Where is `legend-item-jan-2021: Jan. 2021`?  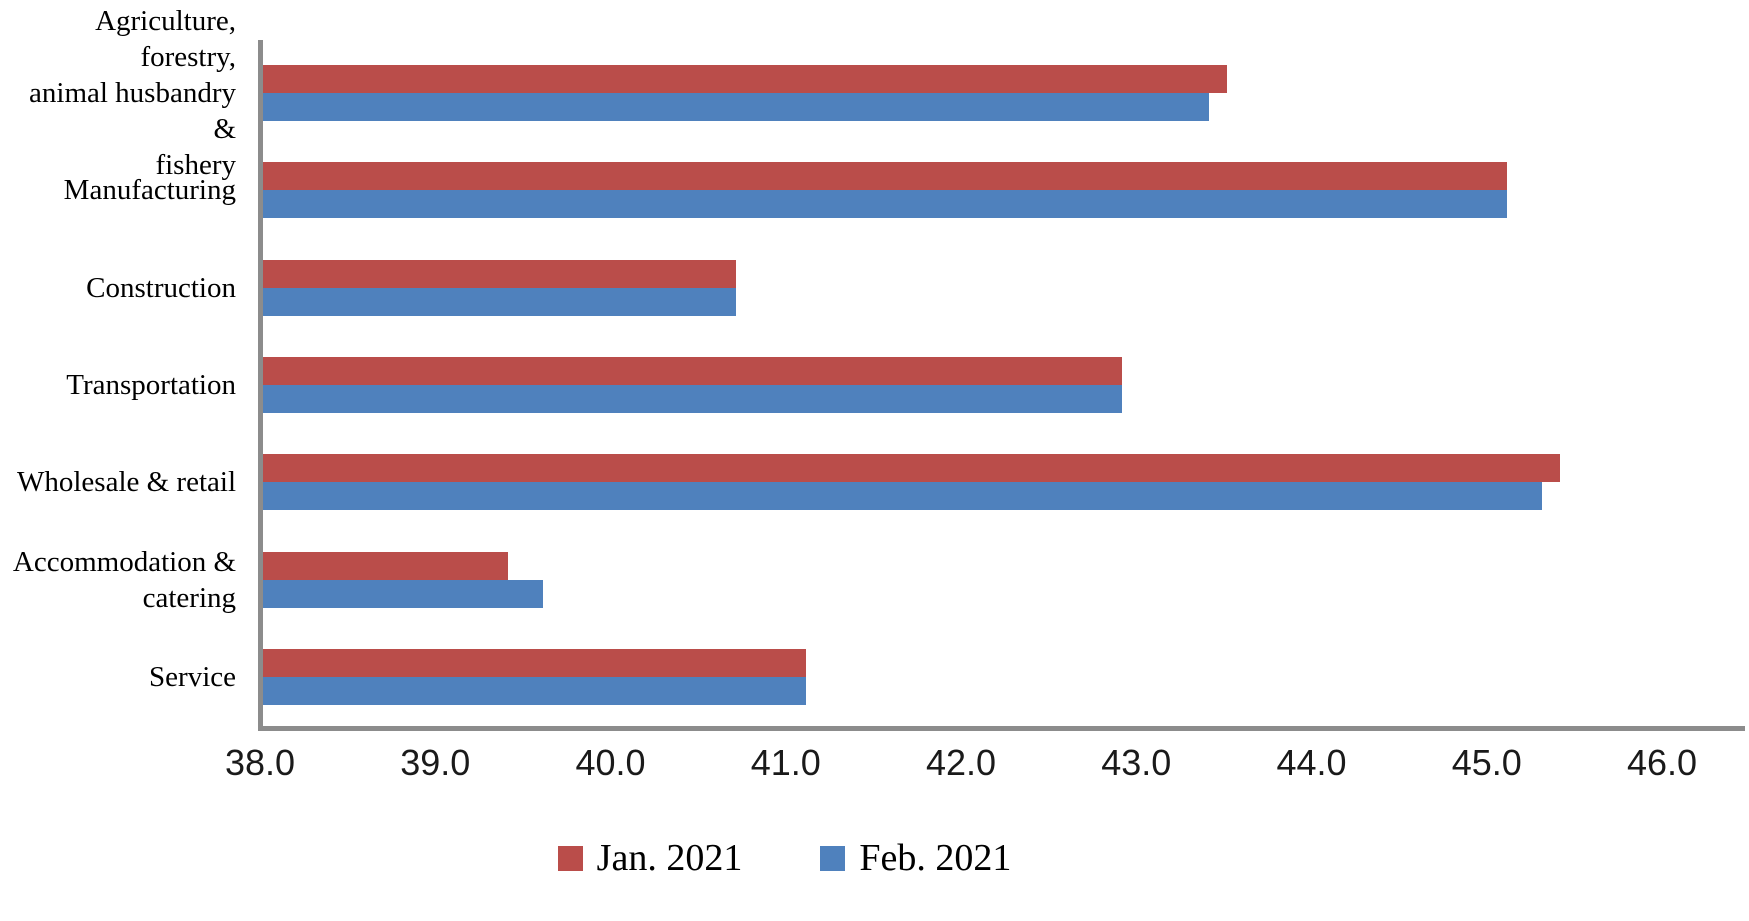
legend-item-jan-2021: Jan. 2021 is located at coordinates (650, 858).